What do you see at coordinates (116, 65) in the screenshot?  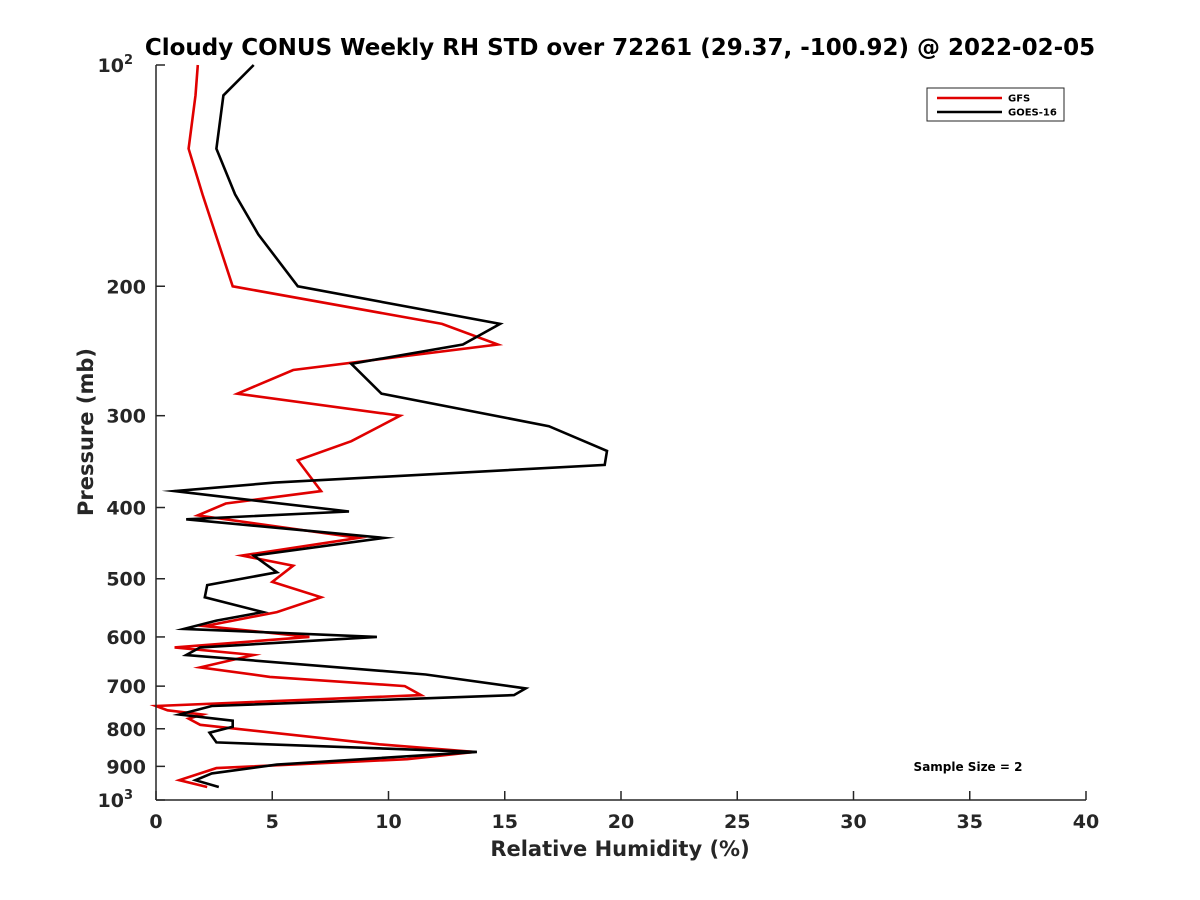 I see `y-tick-label: 10²` at bounding box center [116, 65].